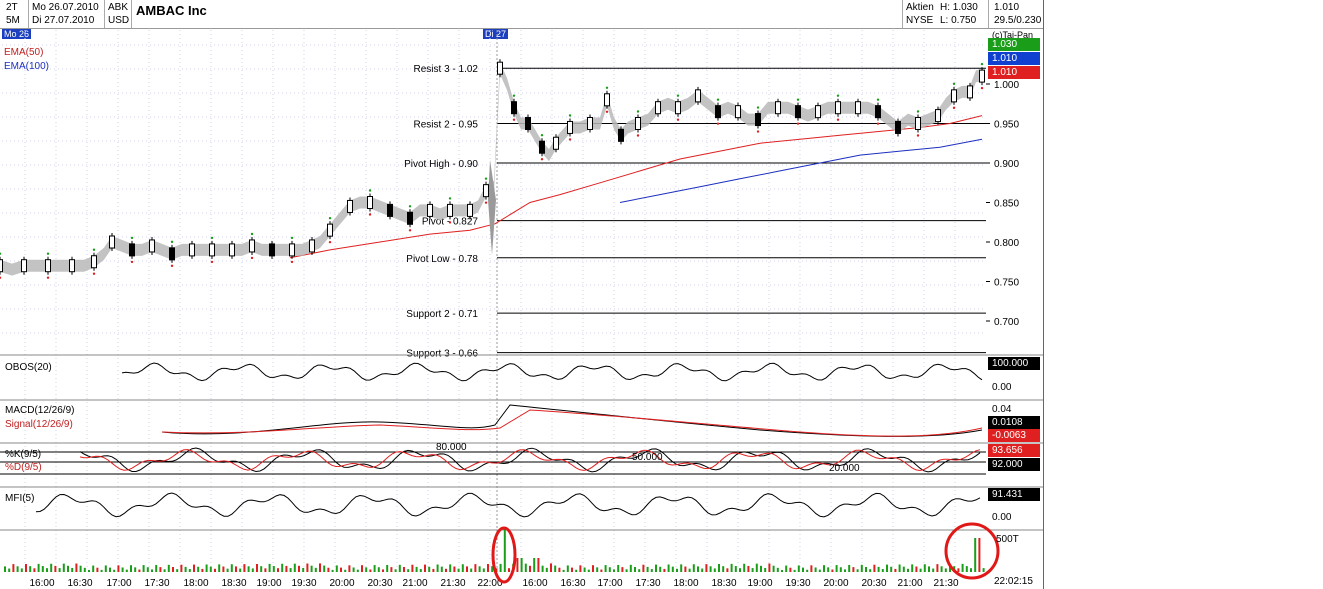 This screenshot has height=589, width=1323. Describe the element at coordinates (452, 583) in the screenshot. I see `x-tick-label-11: 21:30` at that location.